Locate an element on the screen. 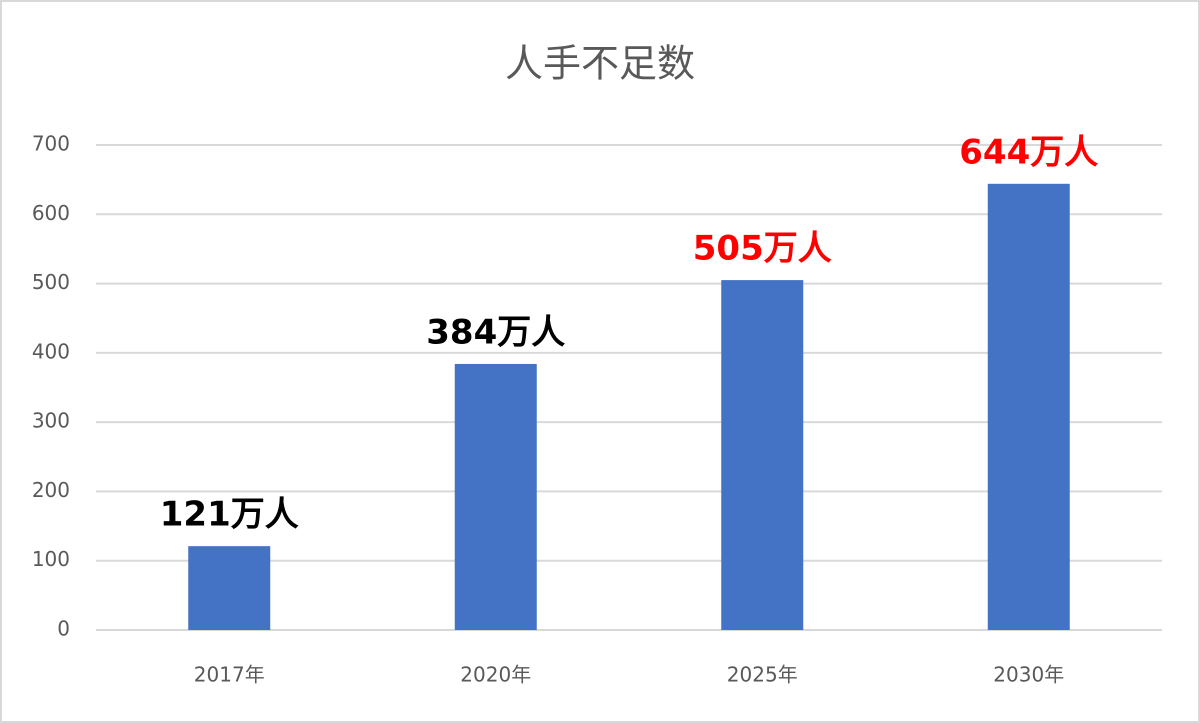 This screenshot has height=723, width=1200. x-tick-label: 2017年 is located at coordinates (229, 675).